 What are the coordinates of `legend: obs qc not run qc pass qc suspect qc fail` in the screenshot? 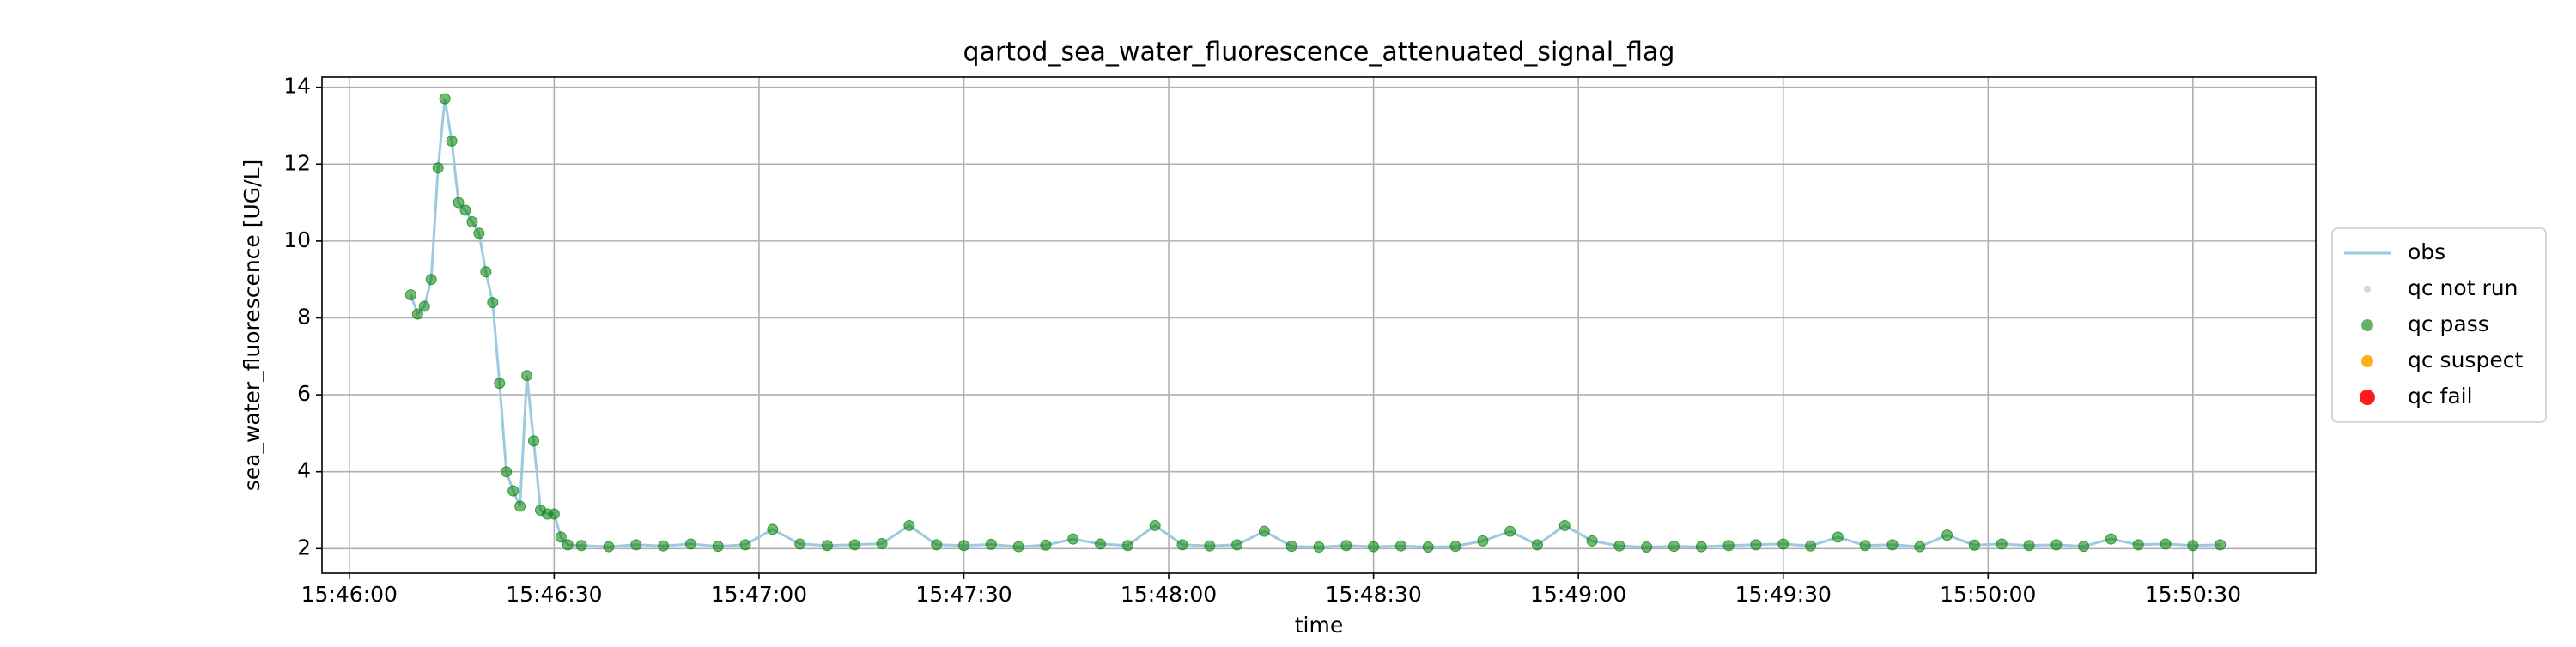 It's located at (2439, 325).